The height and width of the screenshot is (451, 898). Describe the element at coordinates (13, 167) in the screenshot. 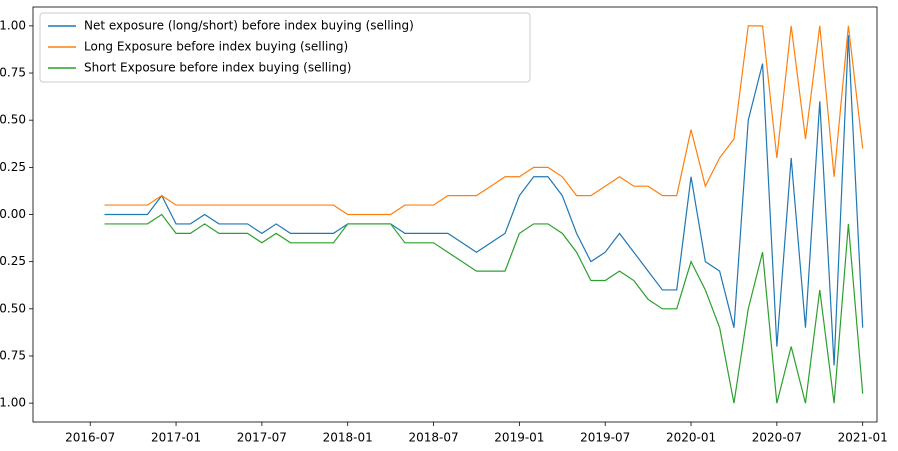

I see `y-tick-label: 0.25` at that location.